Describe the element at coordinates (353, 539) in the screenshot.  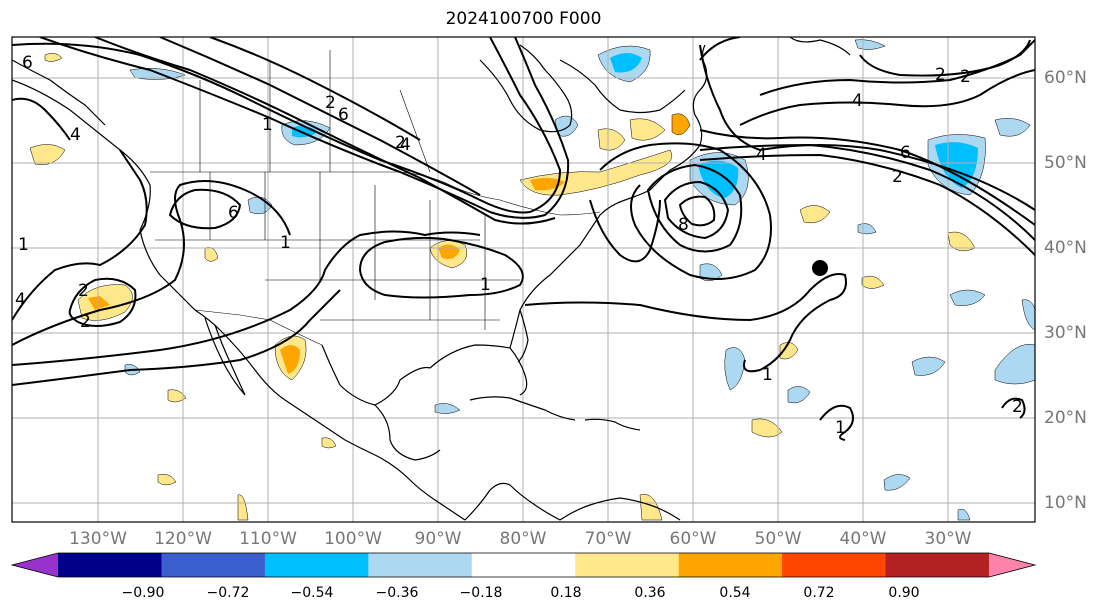
I see `lon-tick-label: 100°W` at that location.